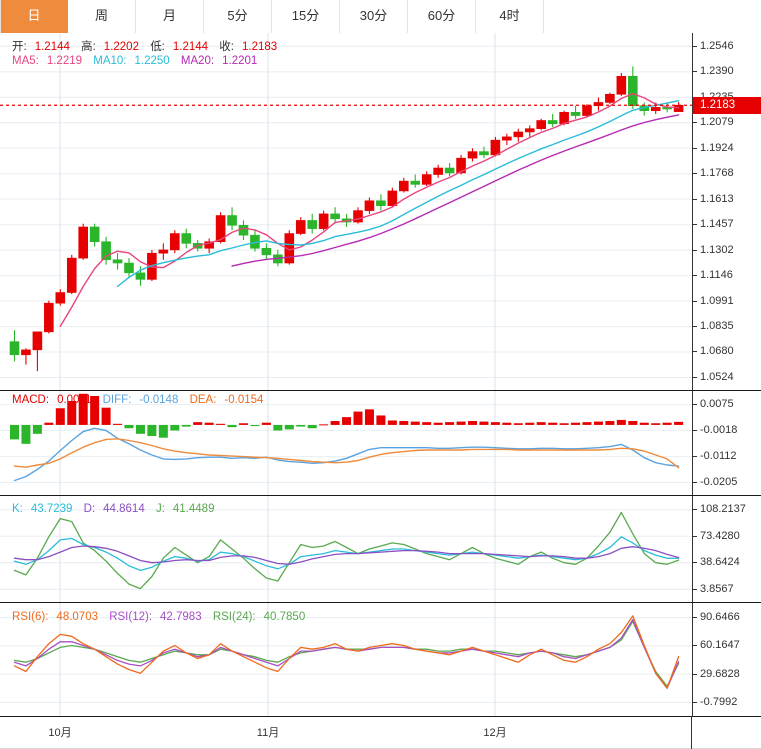 This screenshot has width=761, height=749. What do you see at coordinates (715, 456) in the screenshot?
I see `axis-tick: -0.0112` at bounding box center [715, 456].